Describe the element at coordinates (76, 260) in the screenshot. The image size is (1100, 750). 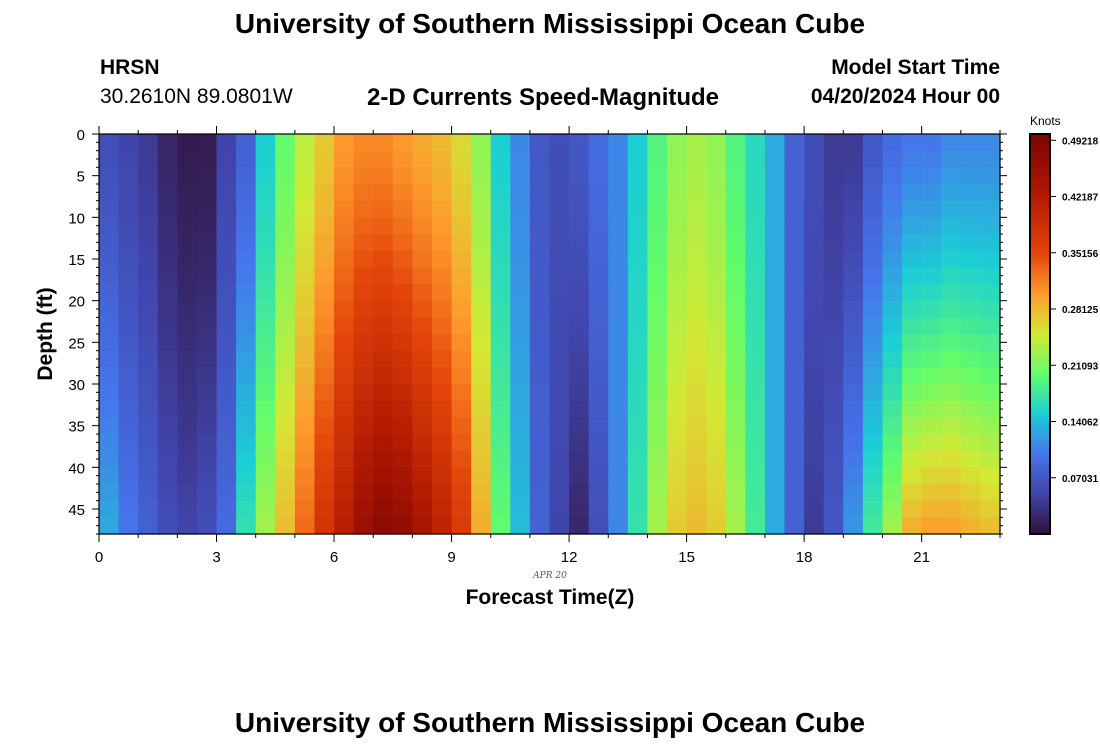
I see `tick-label: 15` at that location.